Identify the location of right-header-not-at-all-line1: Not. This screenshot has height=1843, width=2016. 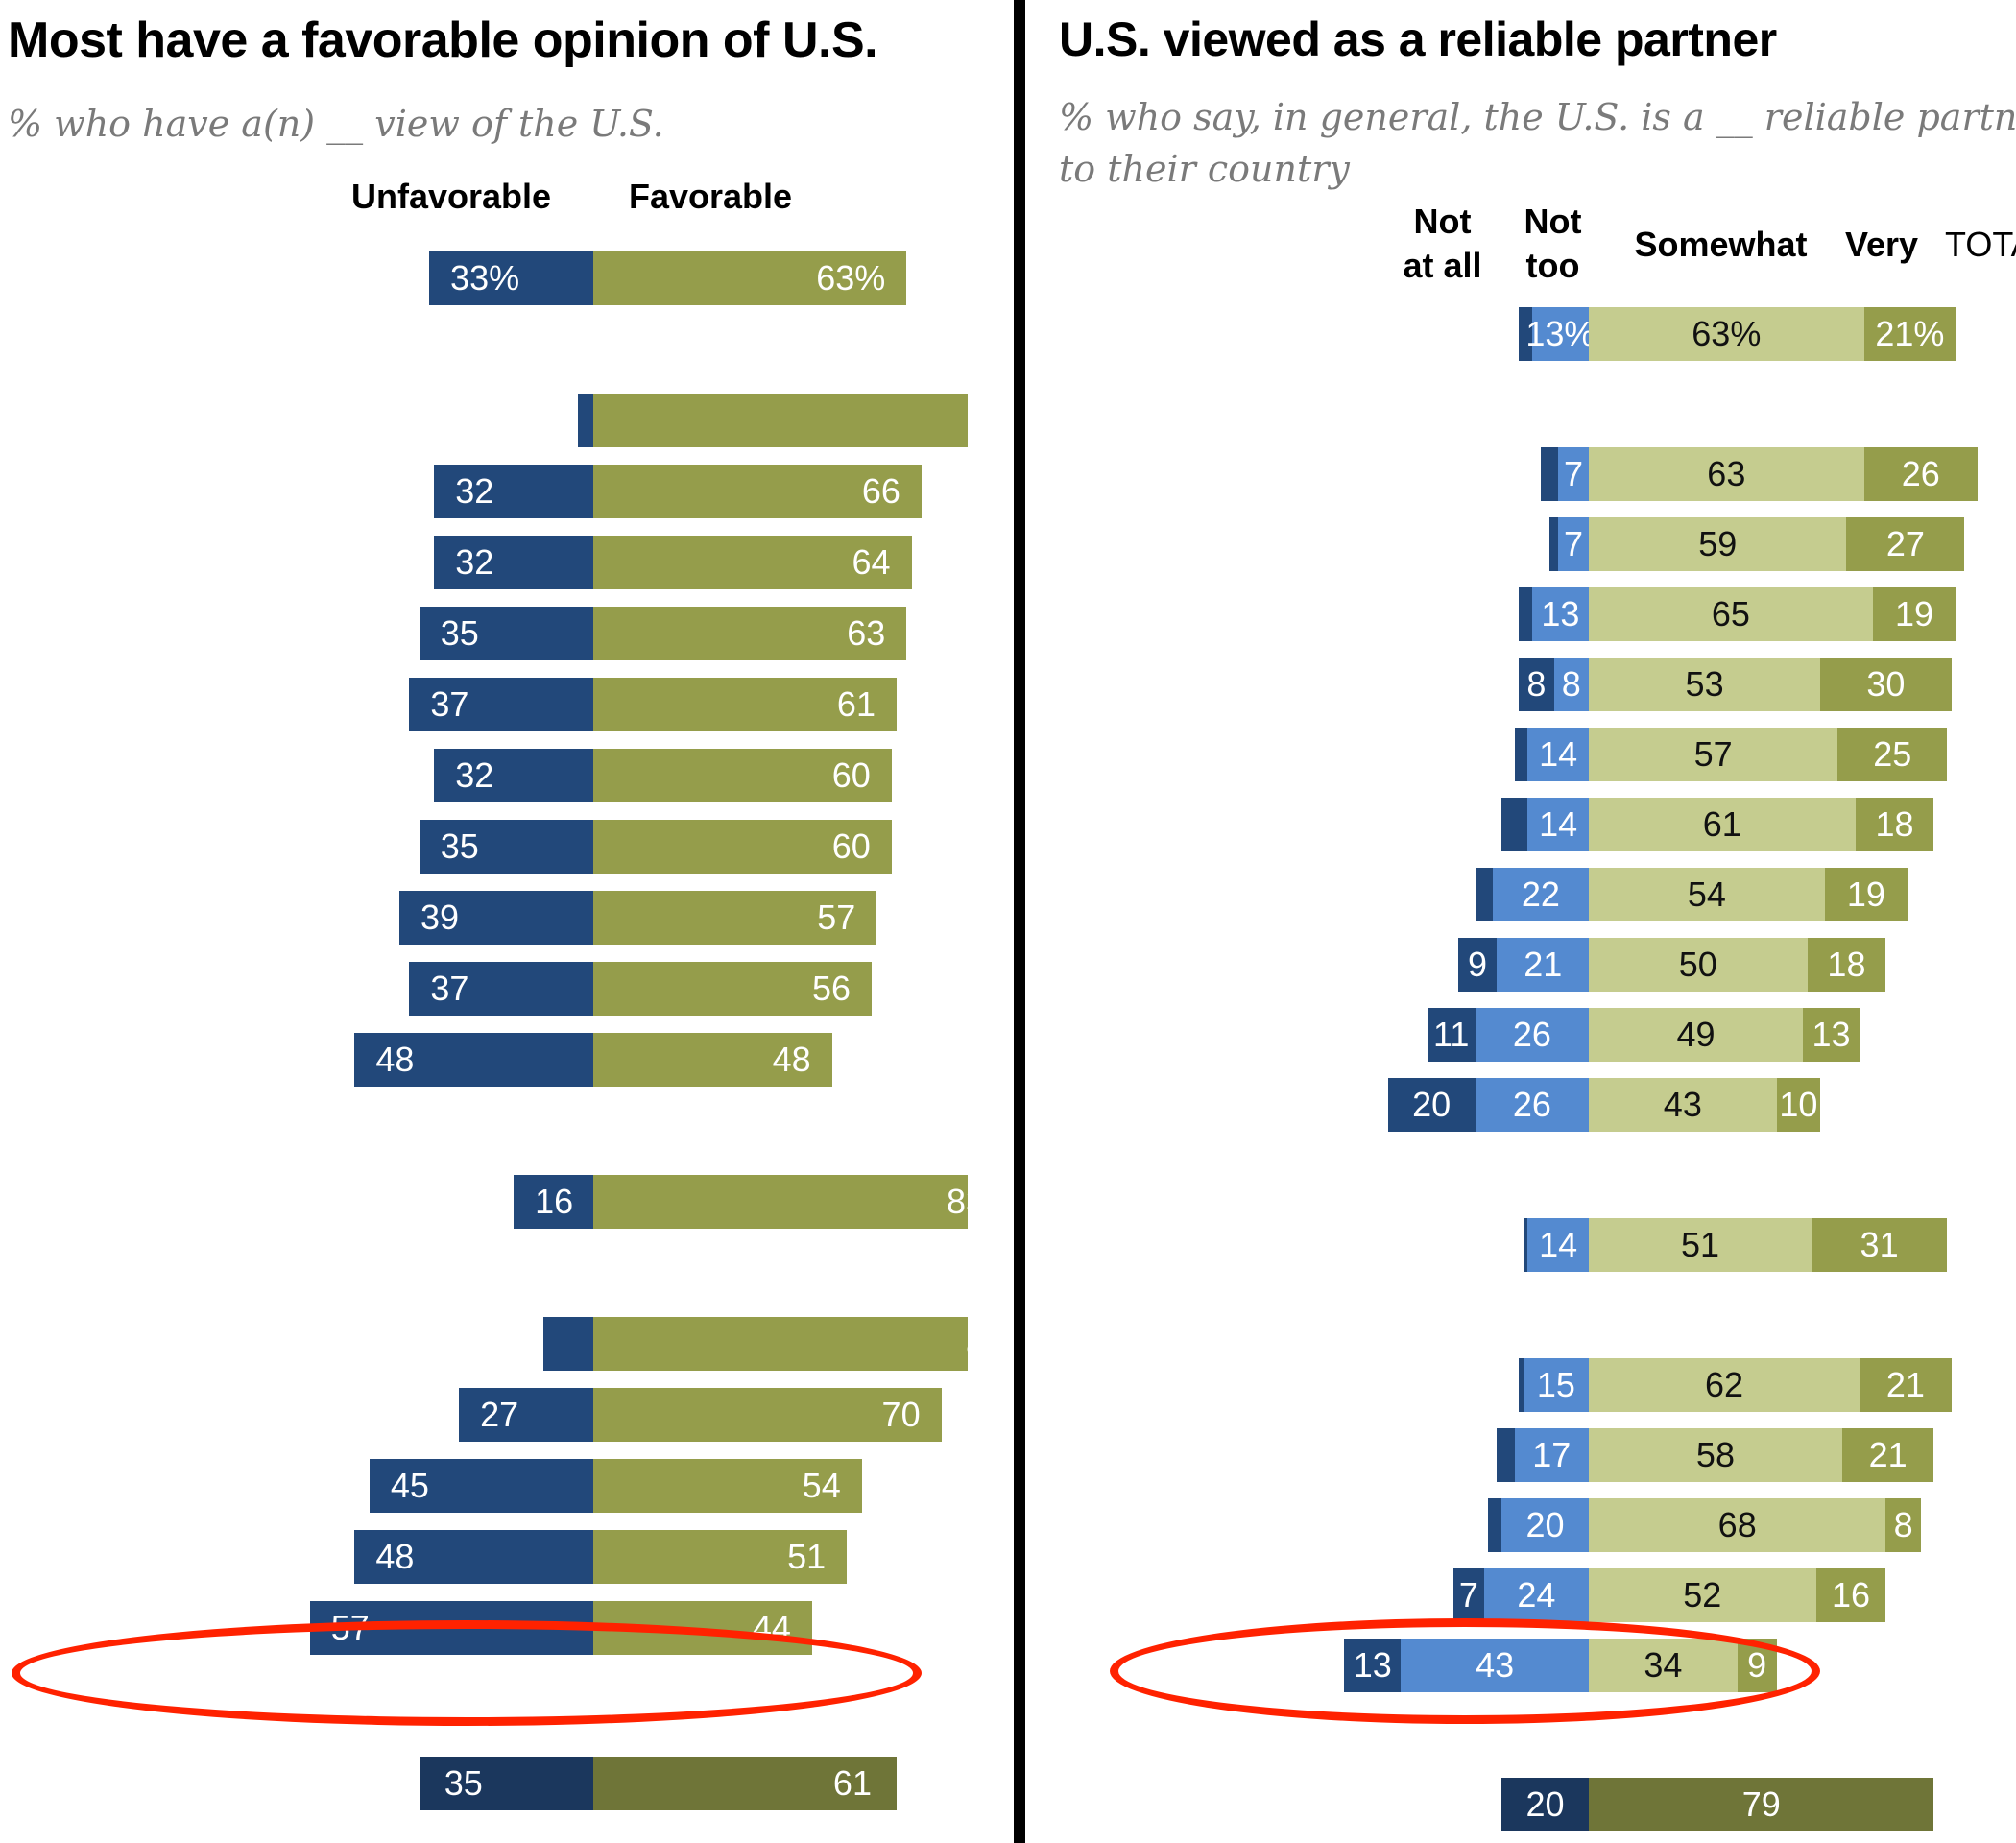
(1442, 221).